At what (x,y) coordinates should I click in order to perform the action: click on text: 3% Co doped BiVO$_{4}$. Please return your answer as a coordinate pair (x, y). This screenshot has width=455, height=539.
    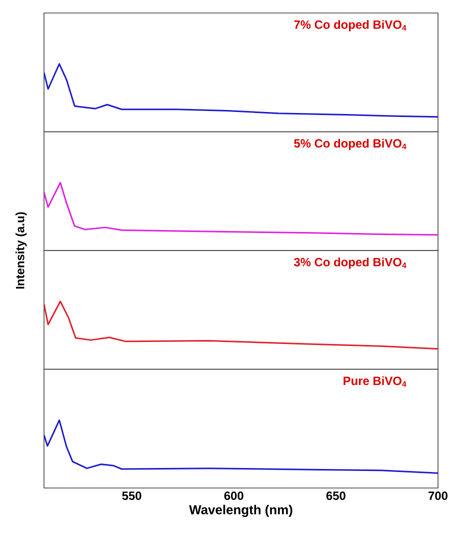
    Looking at the image, I should click on (350, 263).